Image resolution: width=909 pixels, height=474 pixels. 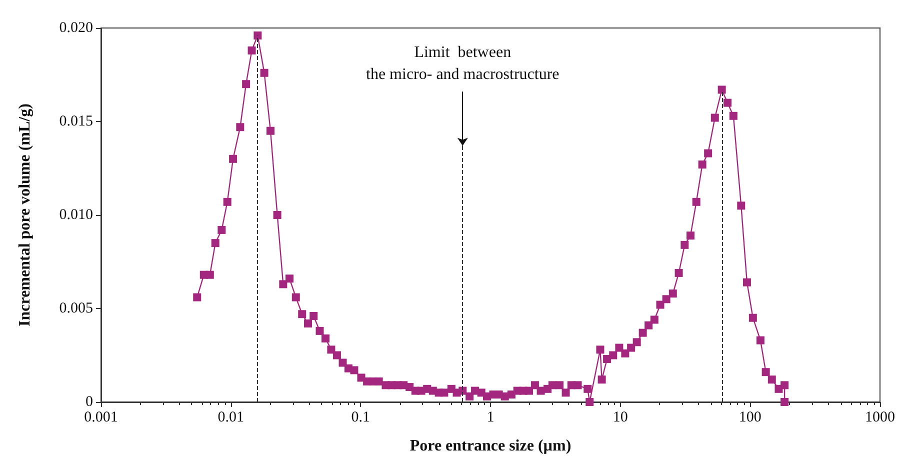 What do you see at coordinates (101, 418) in the screenshot?
I see `x-tick-label: 0.001` at bounding box center [101, 418].